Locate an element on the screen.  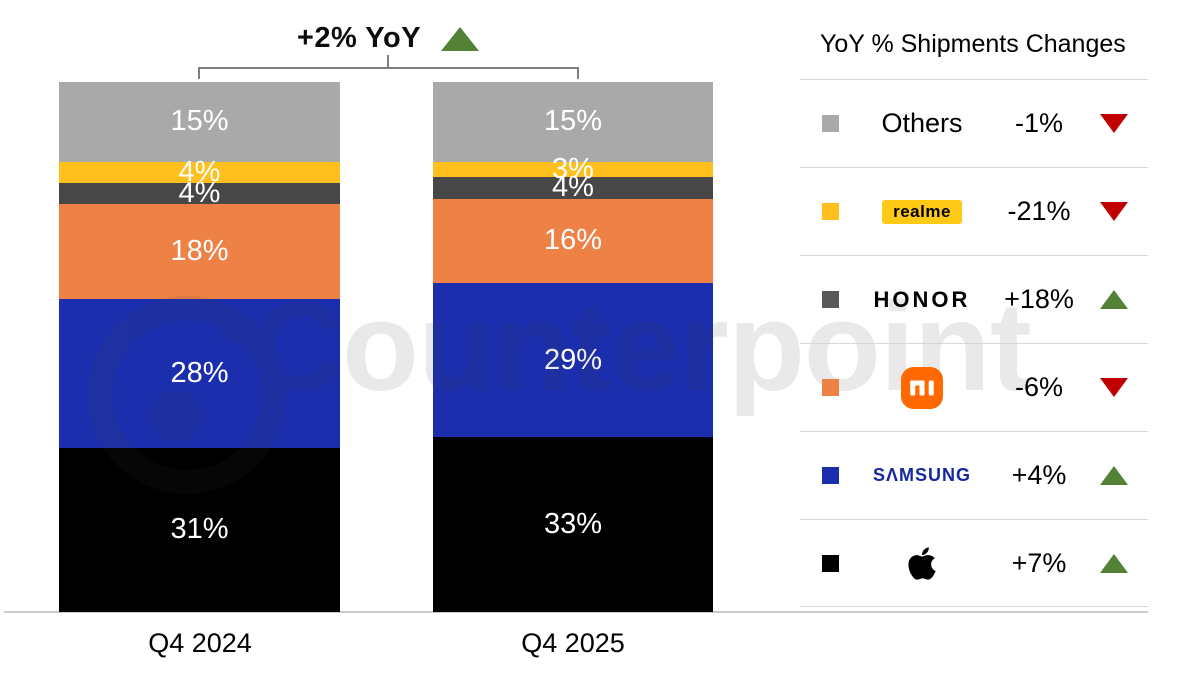
honor-logo: HONOR is located at coordinates (922, 299).